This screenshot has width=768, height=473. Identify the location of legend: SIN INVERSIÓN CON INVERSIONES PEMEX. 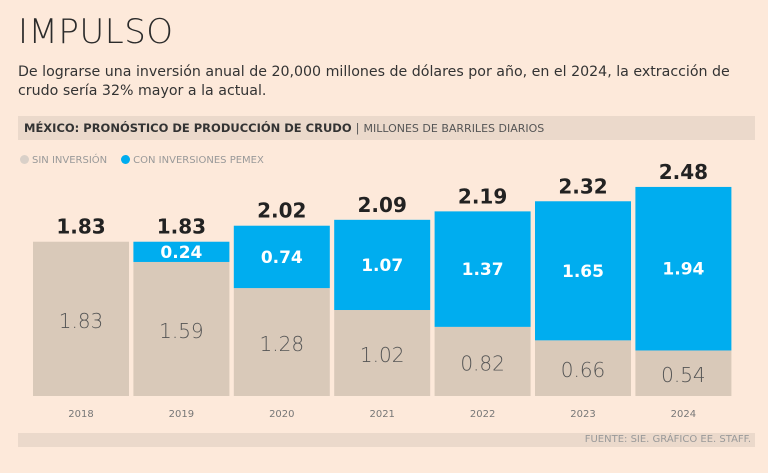
(142, 160).